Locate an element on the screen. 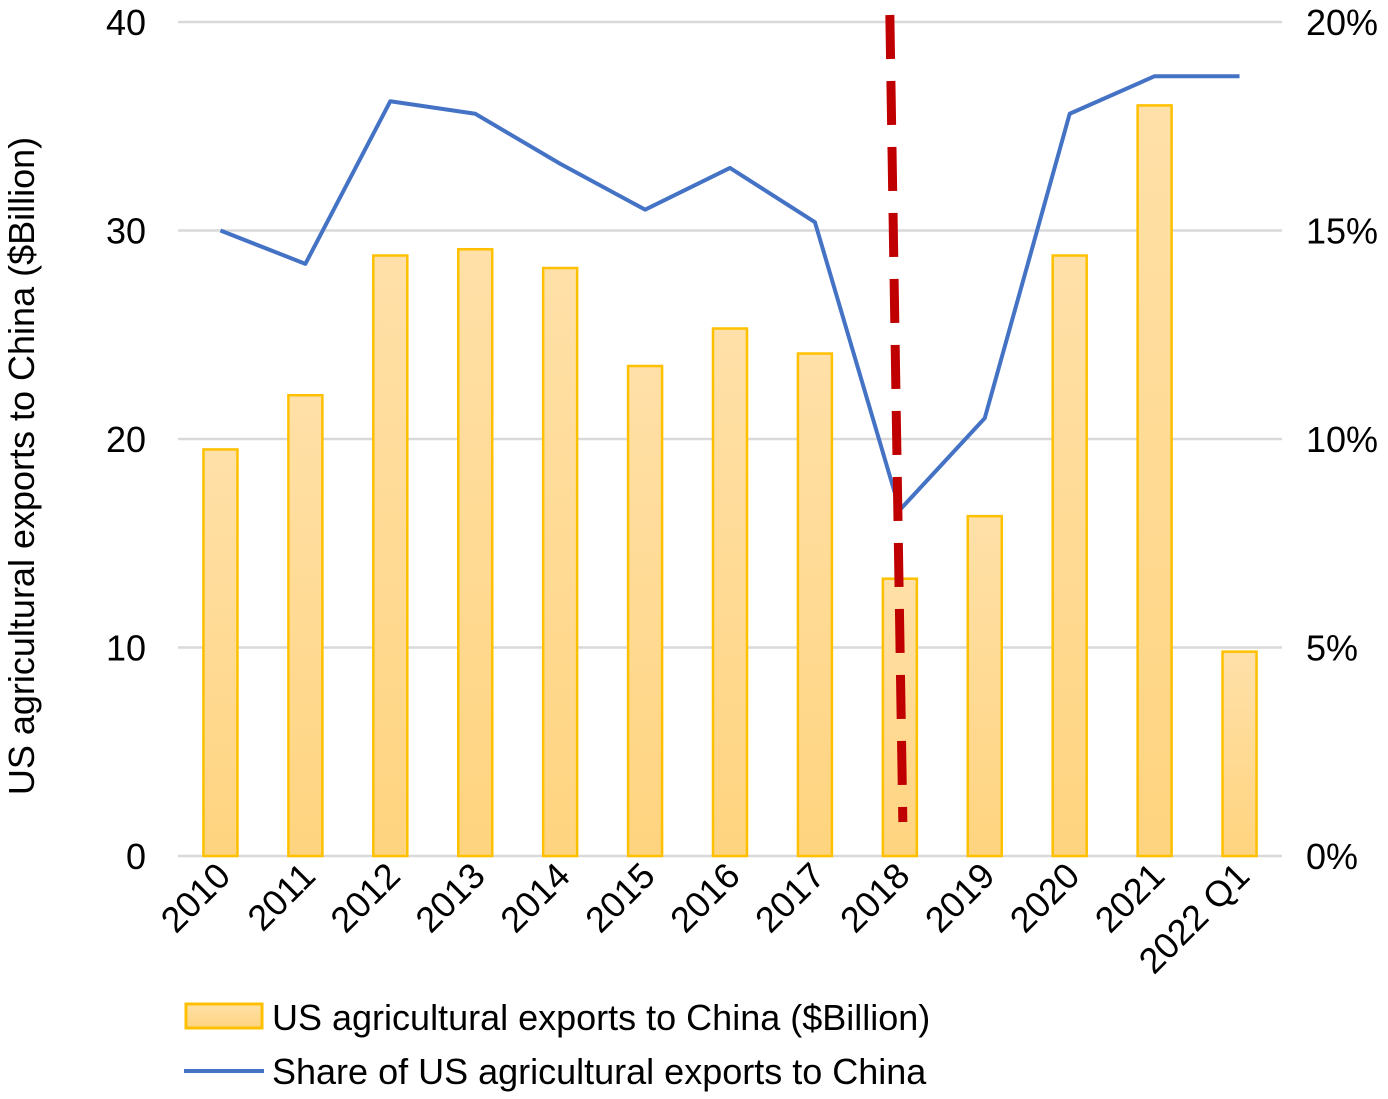  x-tick-label: 2016 is located at coordinates (705, 898).